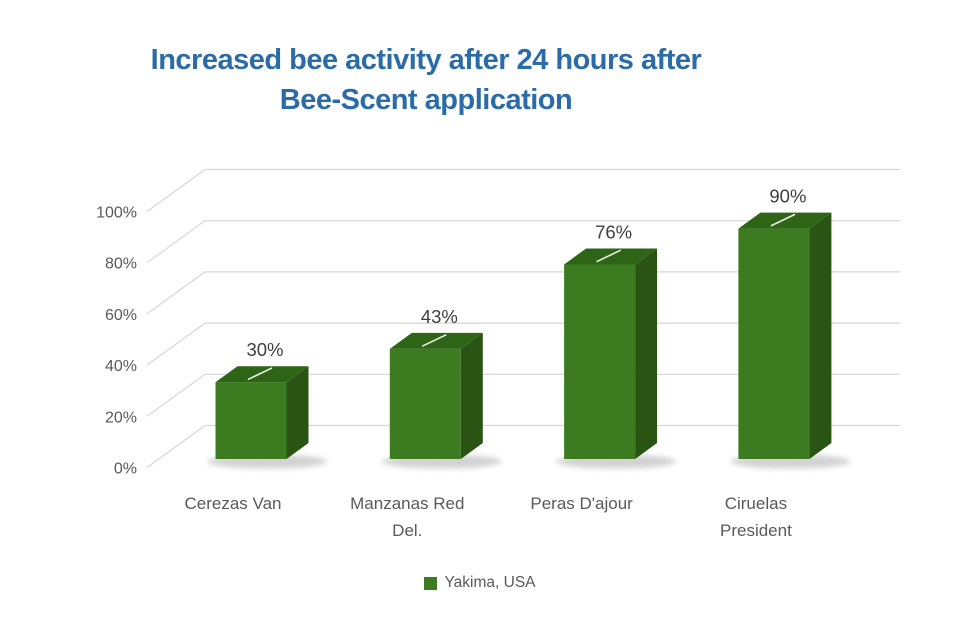 The height and width of the screenshot is (640, 960). I want to click on legend: Yakima, USA, so click(480, 583).